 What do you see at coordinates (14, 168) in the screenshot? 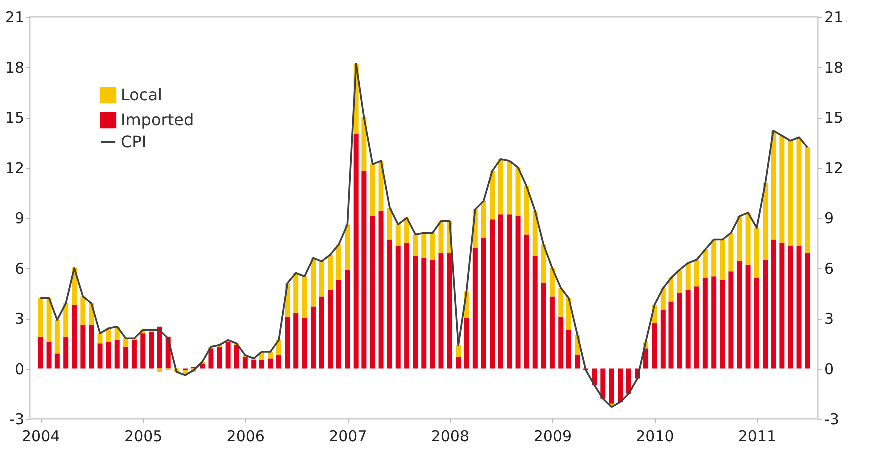
I see `y-tick-label: 12` at bounding box center [14, 168].